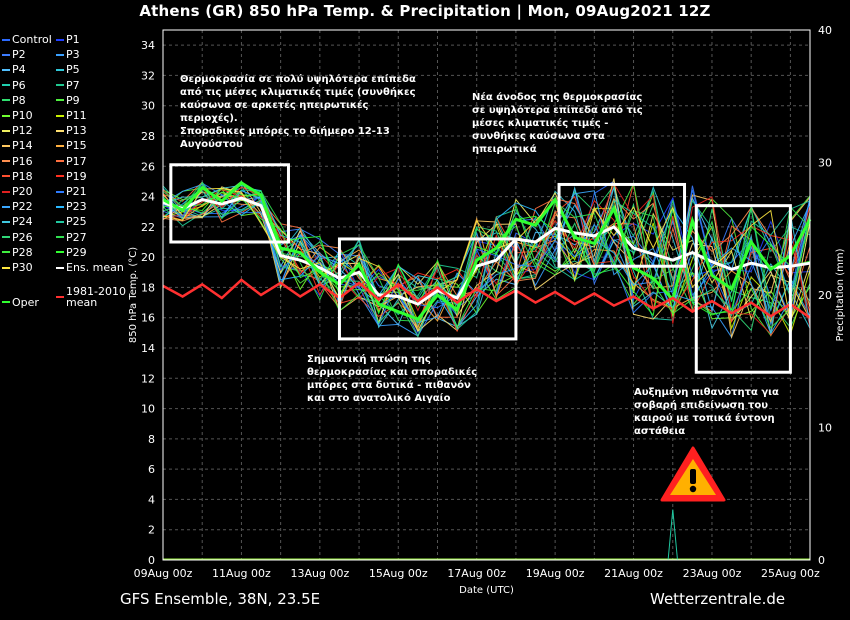 This screenshot has height=620, width=850. I want to click on legend-item: P26, so click(17, 237).